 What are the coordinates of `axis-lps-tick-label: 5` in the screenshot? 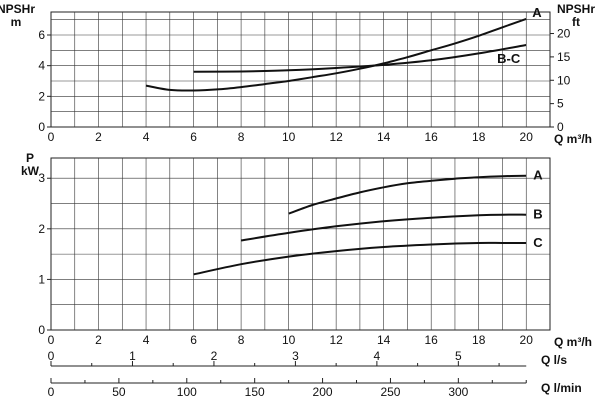 It's located at (458, 356).